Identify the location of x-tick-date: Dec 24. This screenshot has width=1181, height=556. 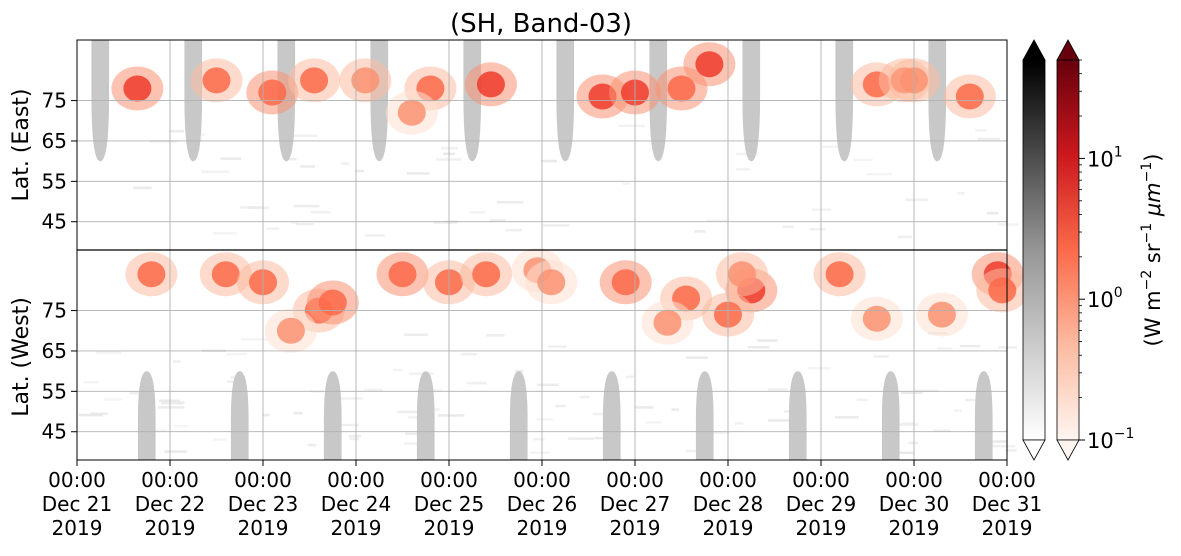
(356, 504).